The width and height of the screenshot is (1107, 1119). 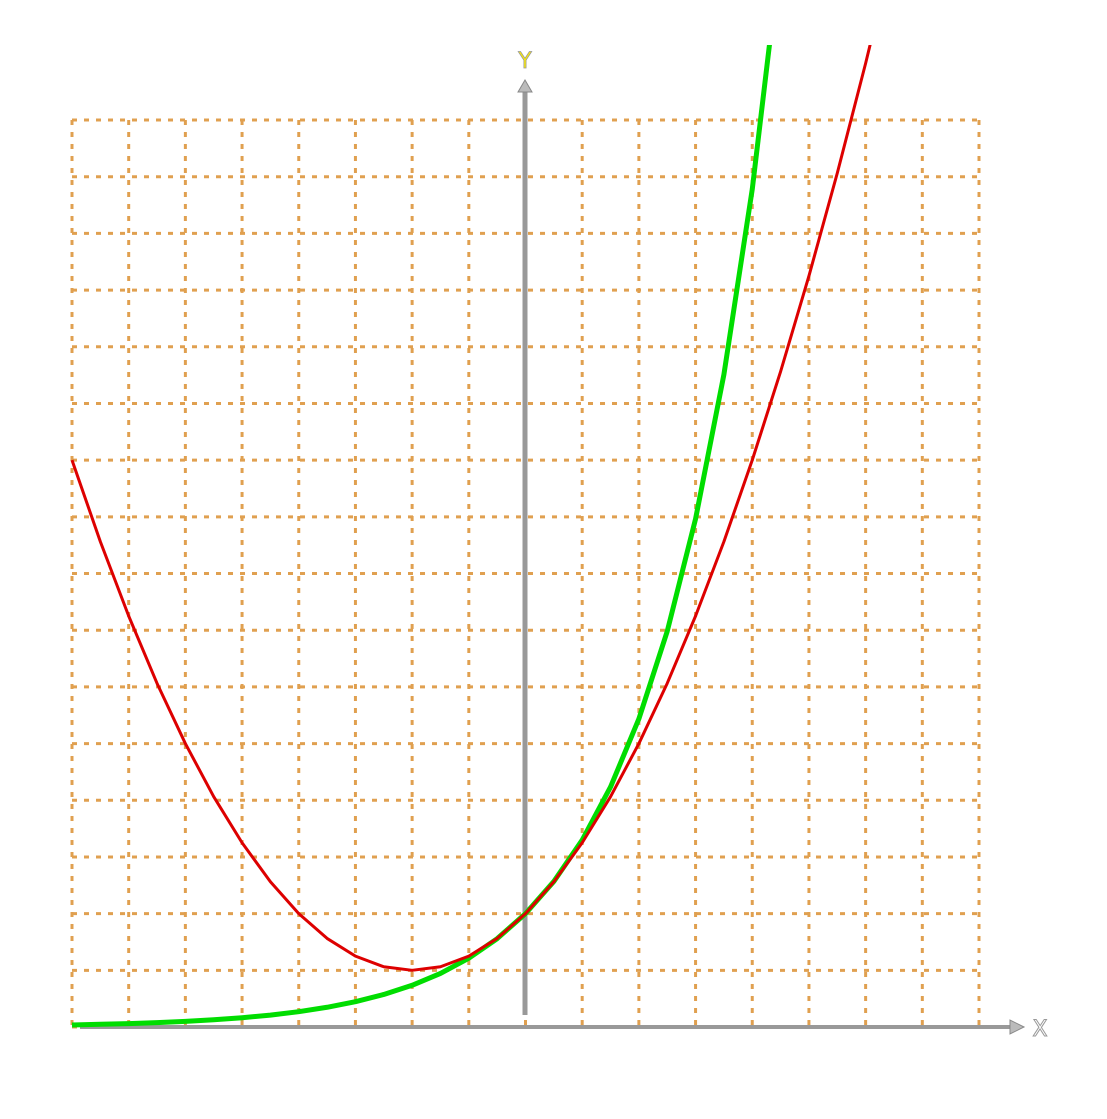 What do you see at coordinates (1039, 1029) in the screenshot?
I see `x-axis-label: X` at bounding box center [1039, 1029].